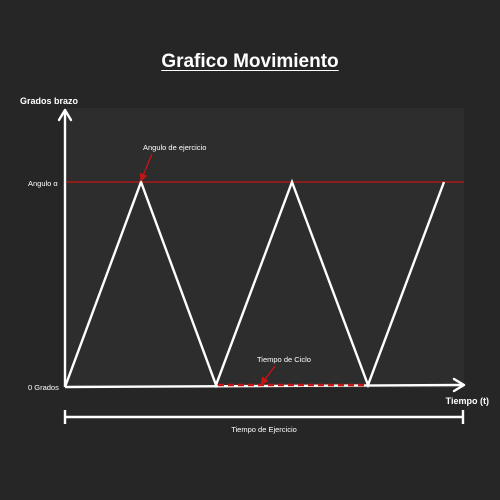  What do you see at coordinates (146, 167) in the screenshot?
I see `angle-annotation-arrow-icon` at bounding box center [146, 167].